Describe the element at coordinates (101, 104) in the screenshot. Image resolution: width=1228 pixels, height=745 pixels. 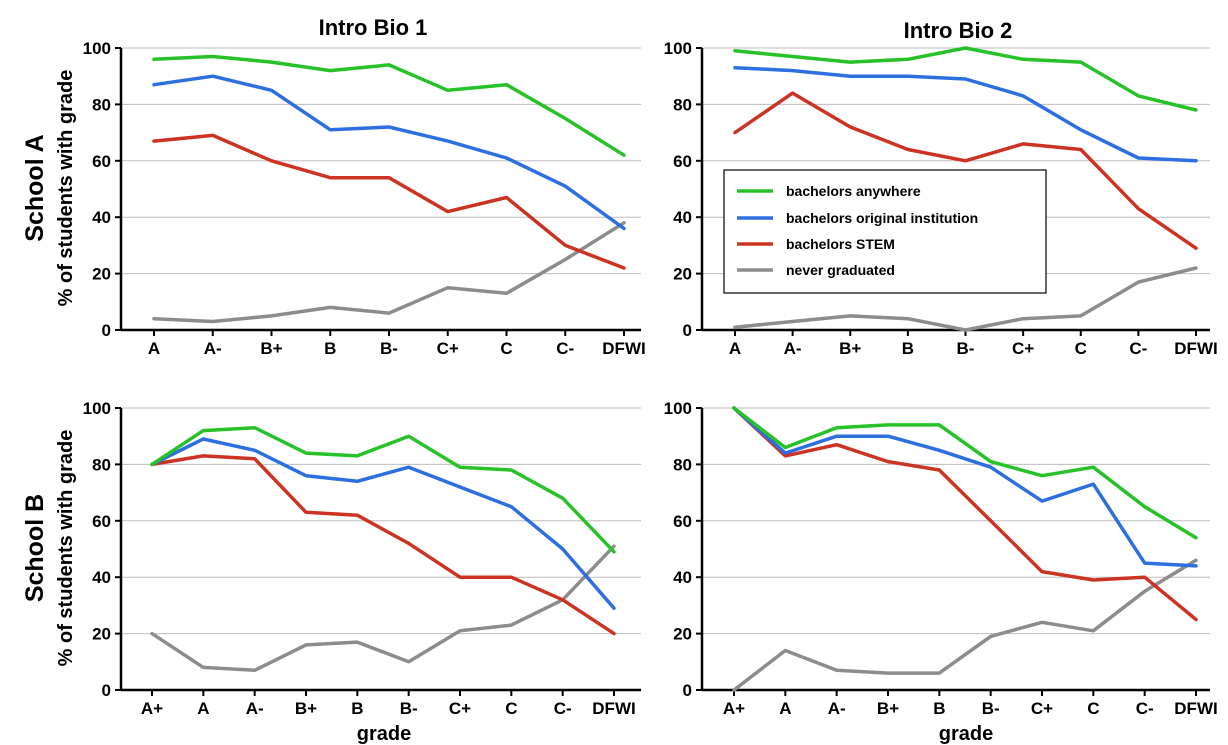
I see `p0-y-tick-label-80: 80` at that location.